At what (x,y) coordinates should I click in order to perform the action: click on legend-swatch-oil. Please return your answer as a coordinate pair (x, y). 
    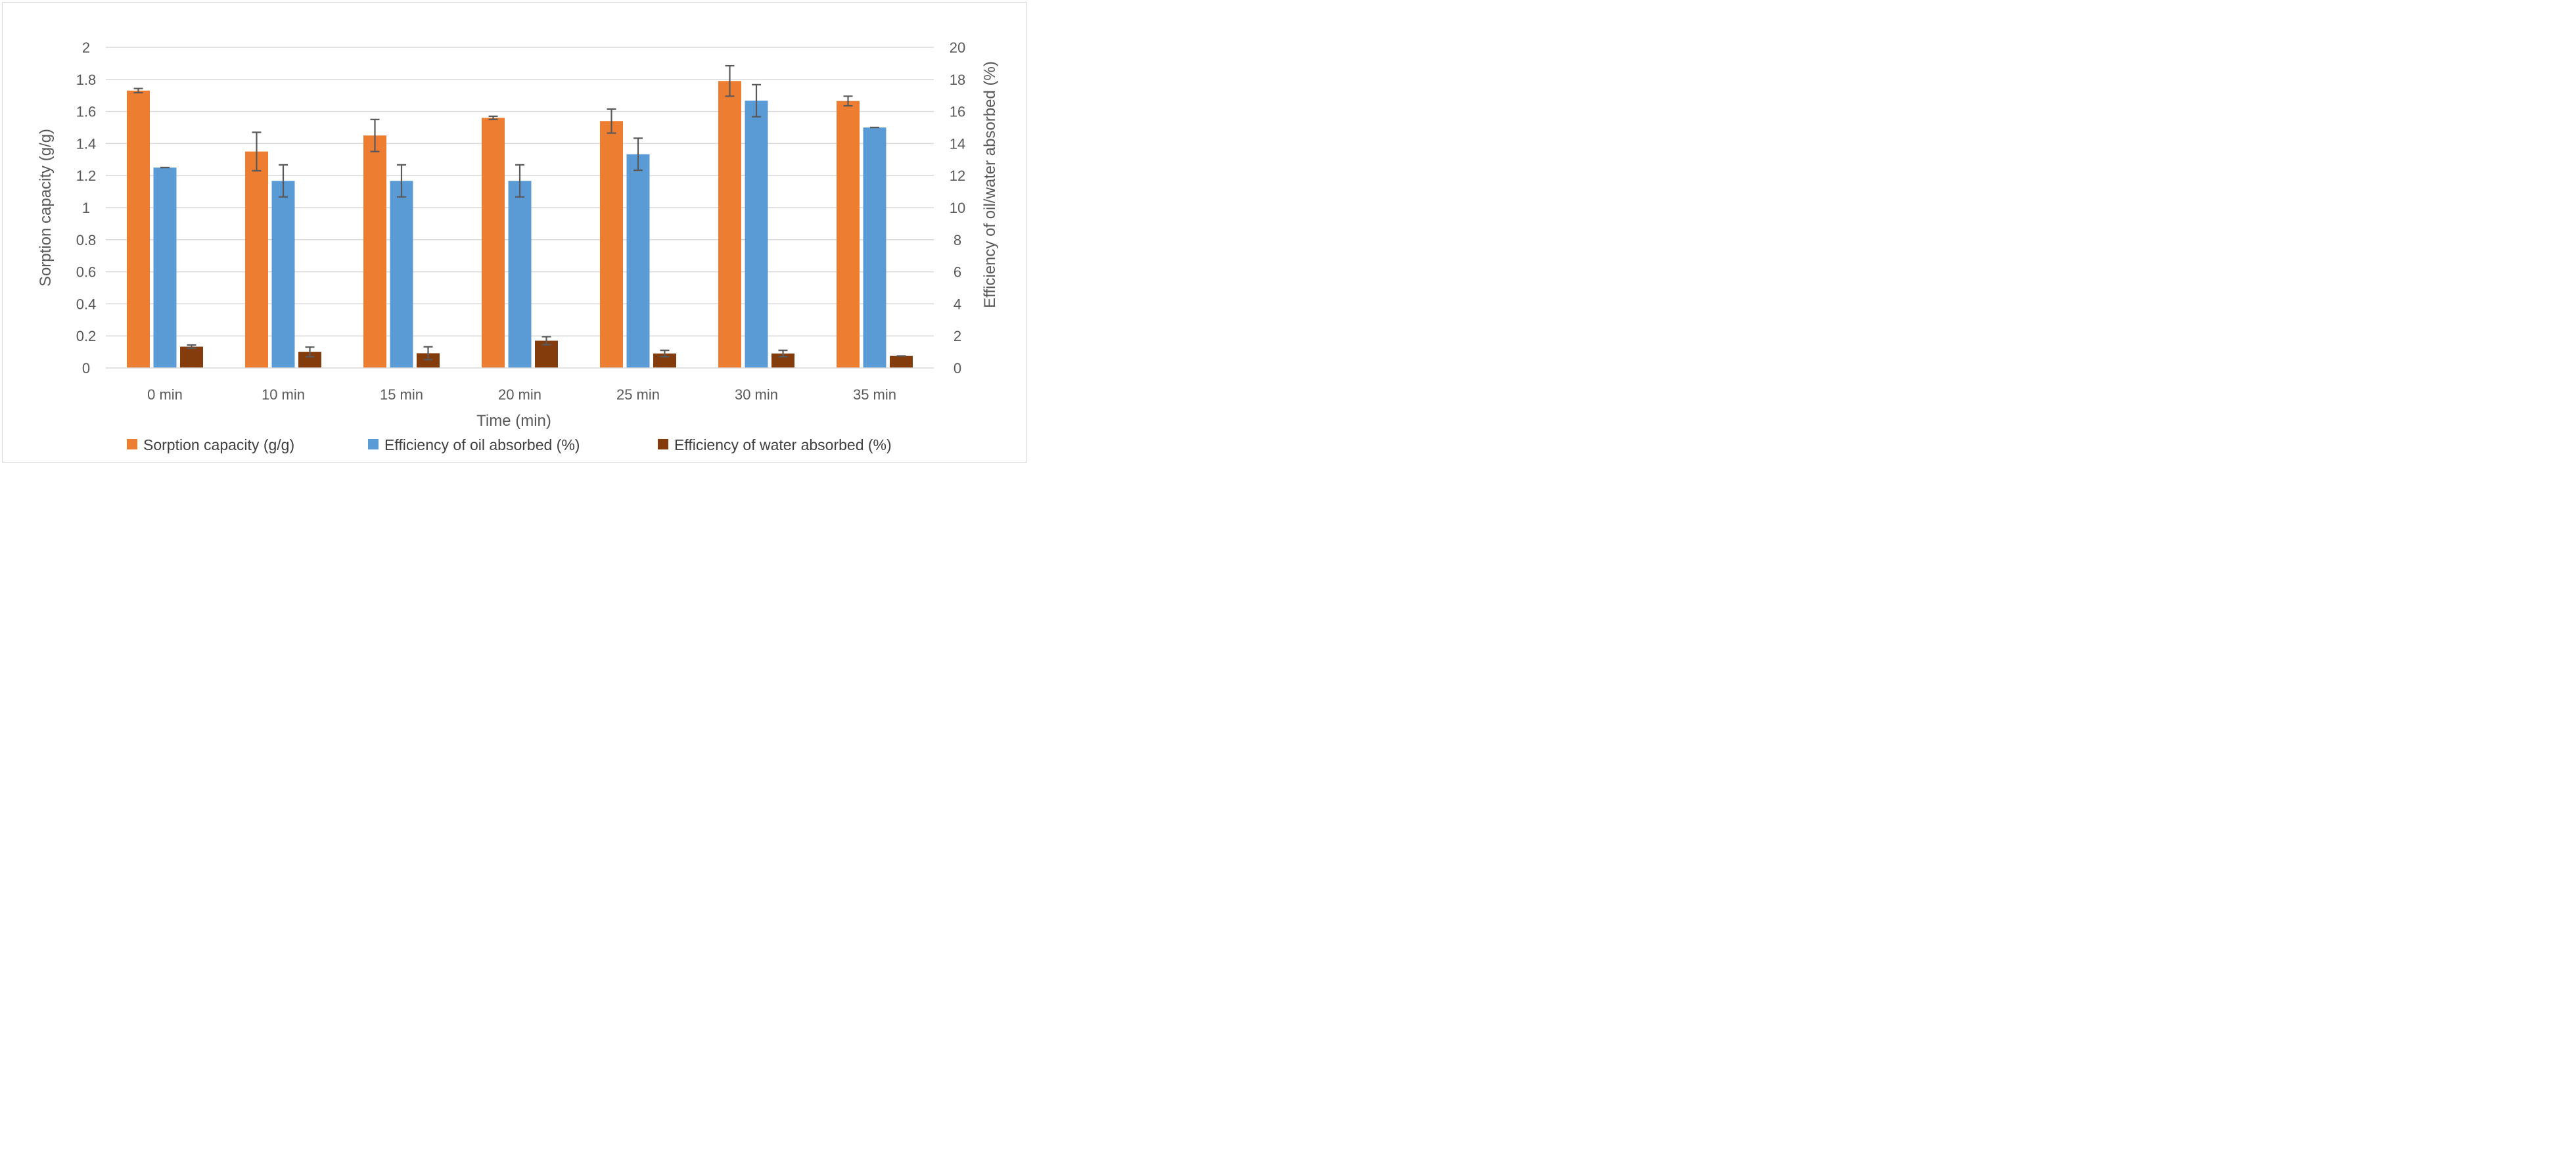
    Looking at the image, I should click on (374, 444).